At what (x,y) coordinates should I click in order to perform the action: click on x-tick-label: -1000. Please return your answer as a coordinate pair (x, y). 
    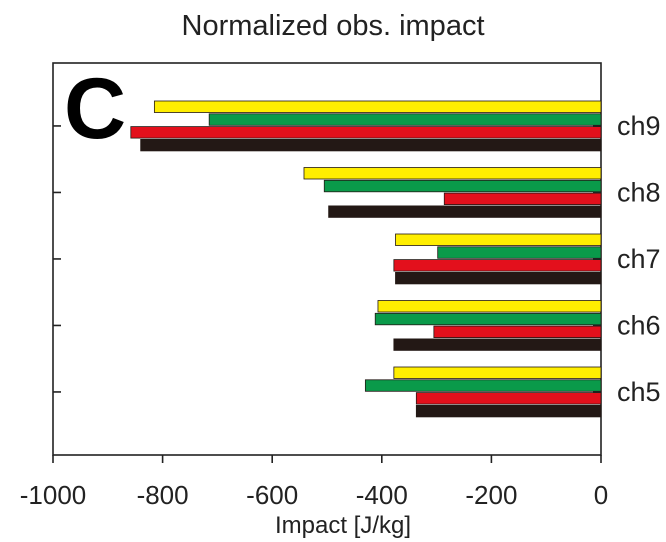
    Looking at the image, I should click on (53, 495).